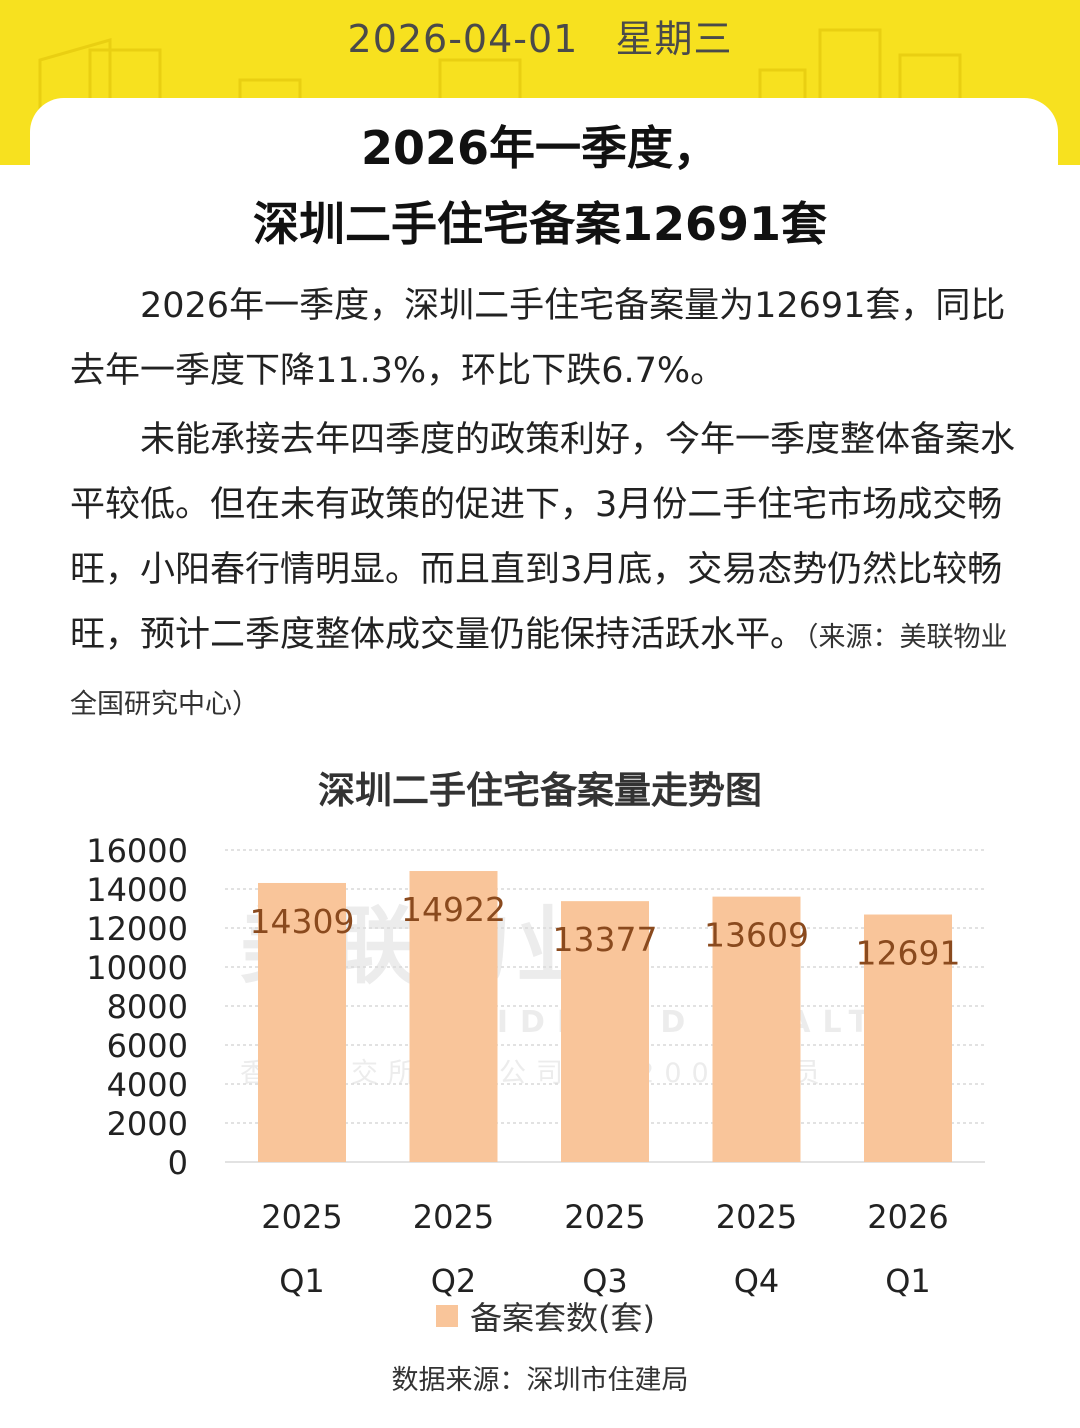  What do you see at coordinates (454, 1281) in the screenshot?
I see `x-tick-label-quarter: Q2` at bounding box center [454, 1281].